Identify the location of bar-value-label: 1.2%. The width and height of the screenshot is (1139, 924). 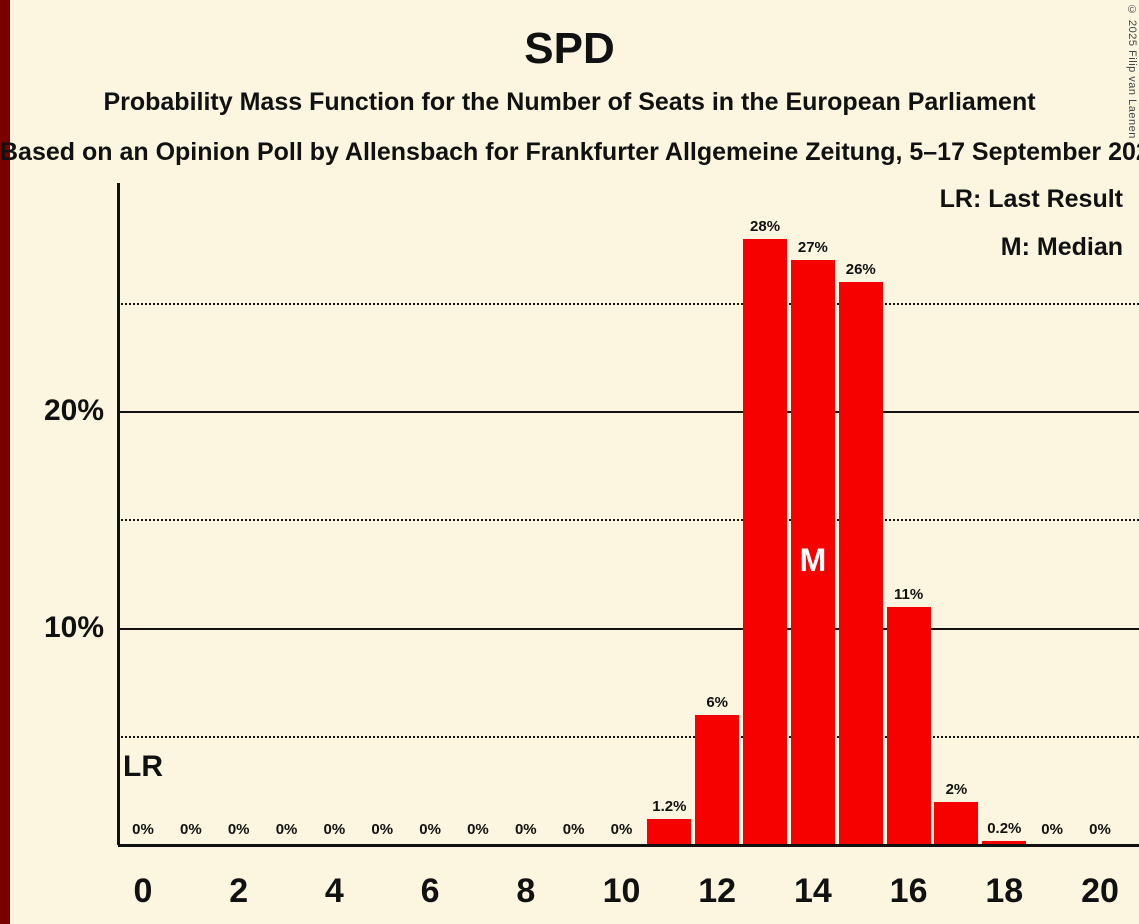
(669, 807).